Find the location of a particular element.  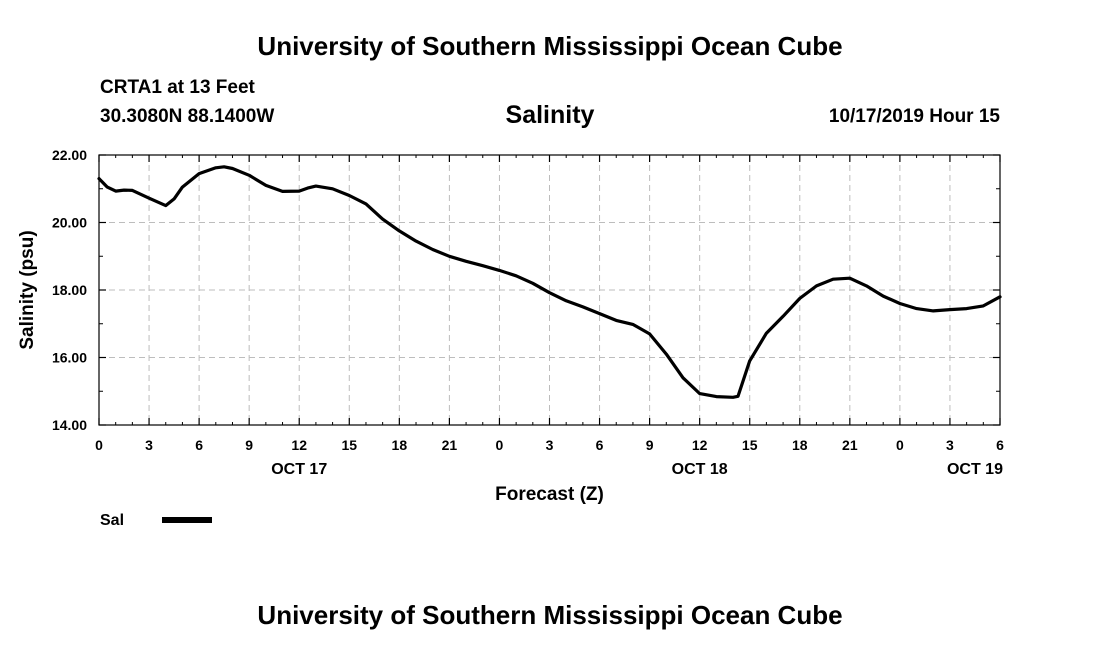

legend: Sal is located at coordinates (156, 520).